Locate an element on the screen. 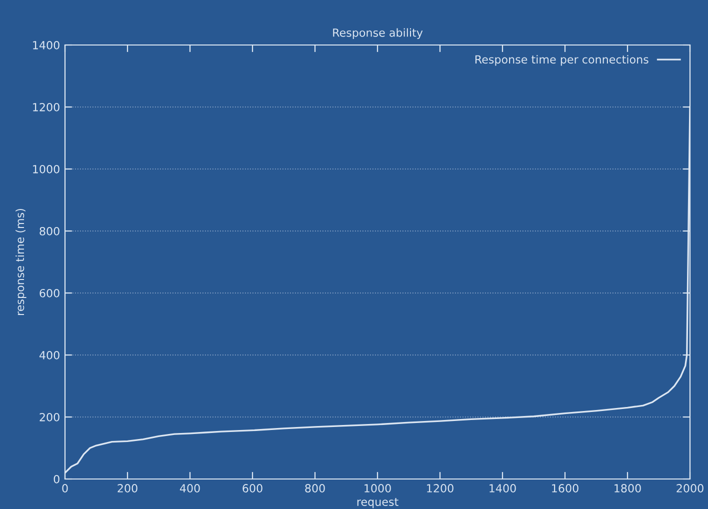 Image resolution: width=708 pixels, height=509 pixels. x-tick-label: 1600 is located at coordinates (565, 488).